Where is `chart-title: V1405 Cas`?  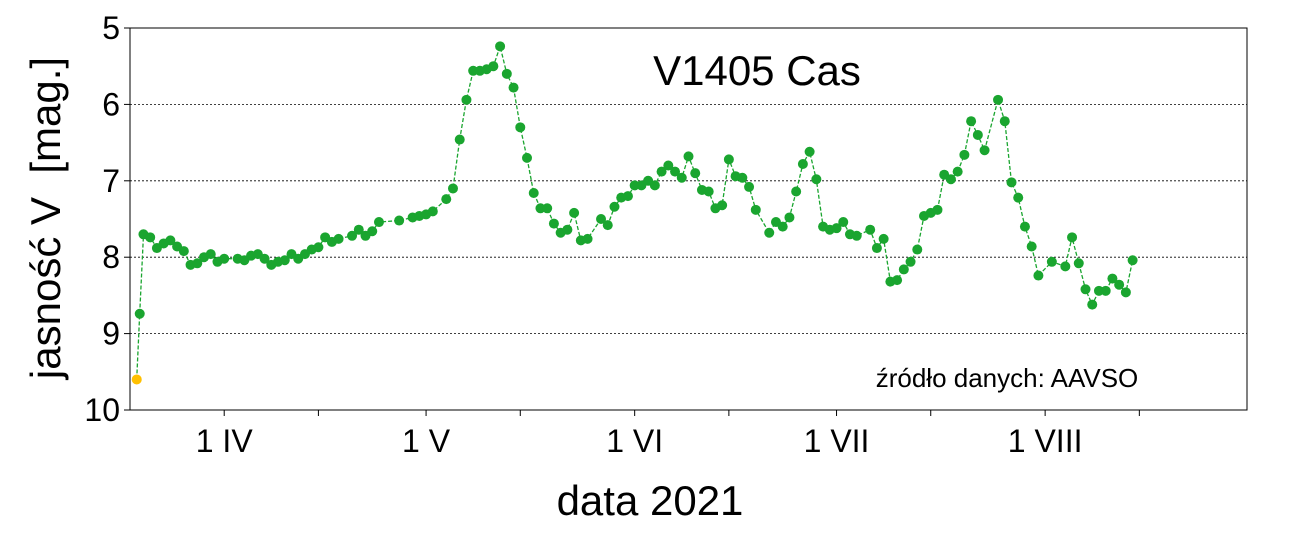 chart-title: V1405 Cas is located at coordinates (757, 70).